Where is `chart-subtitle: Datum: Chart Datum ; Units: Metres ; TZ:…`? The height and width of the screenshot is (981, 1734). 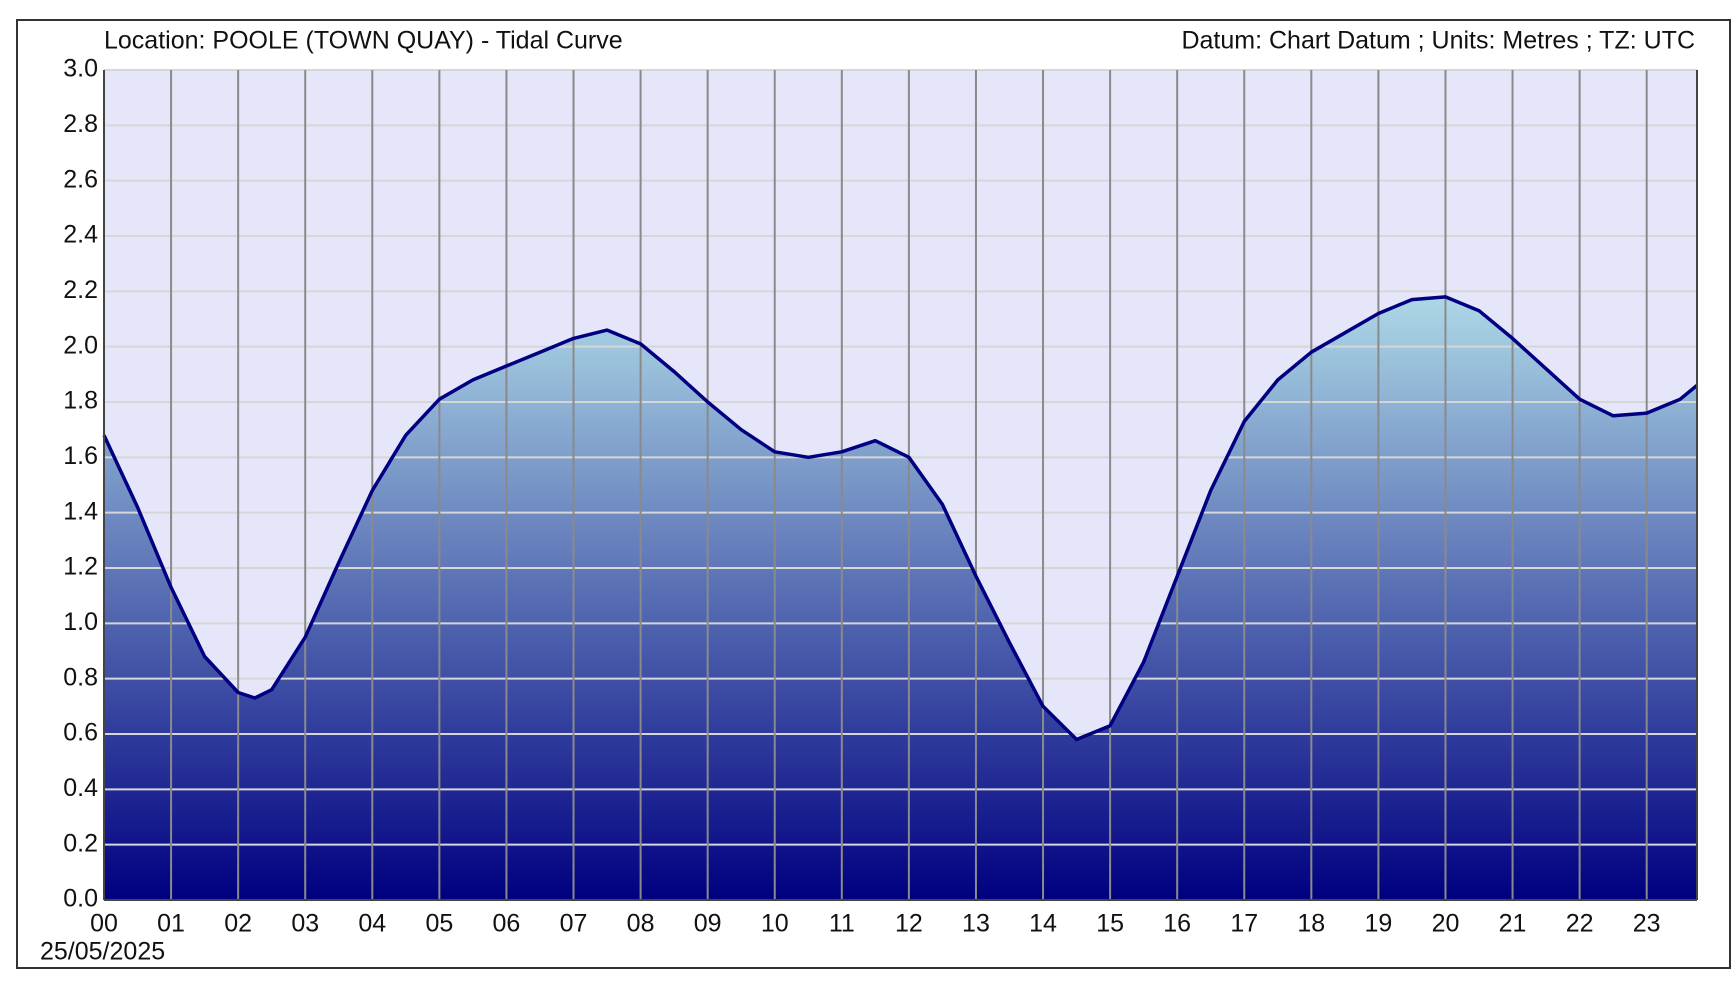 chart-subtitle: Datum: Chart Datum ; Units: Metres ; TZ:… is located at coordinates (1438, 41).